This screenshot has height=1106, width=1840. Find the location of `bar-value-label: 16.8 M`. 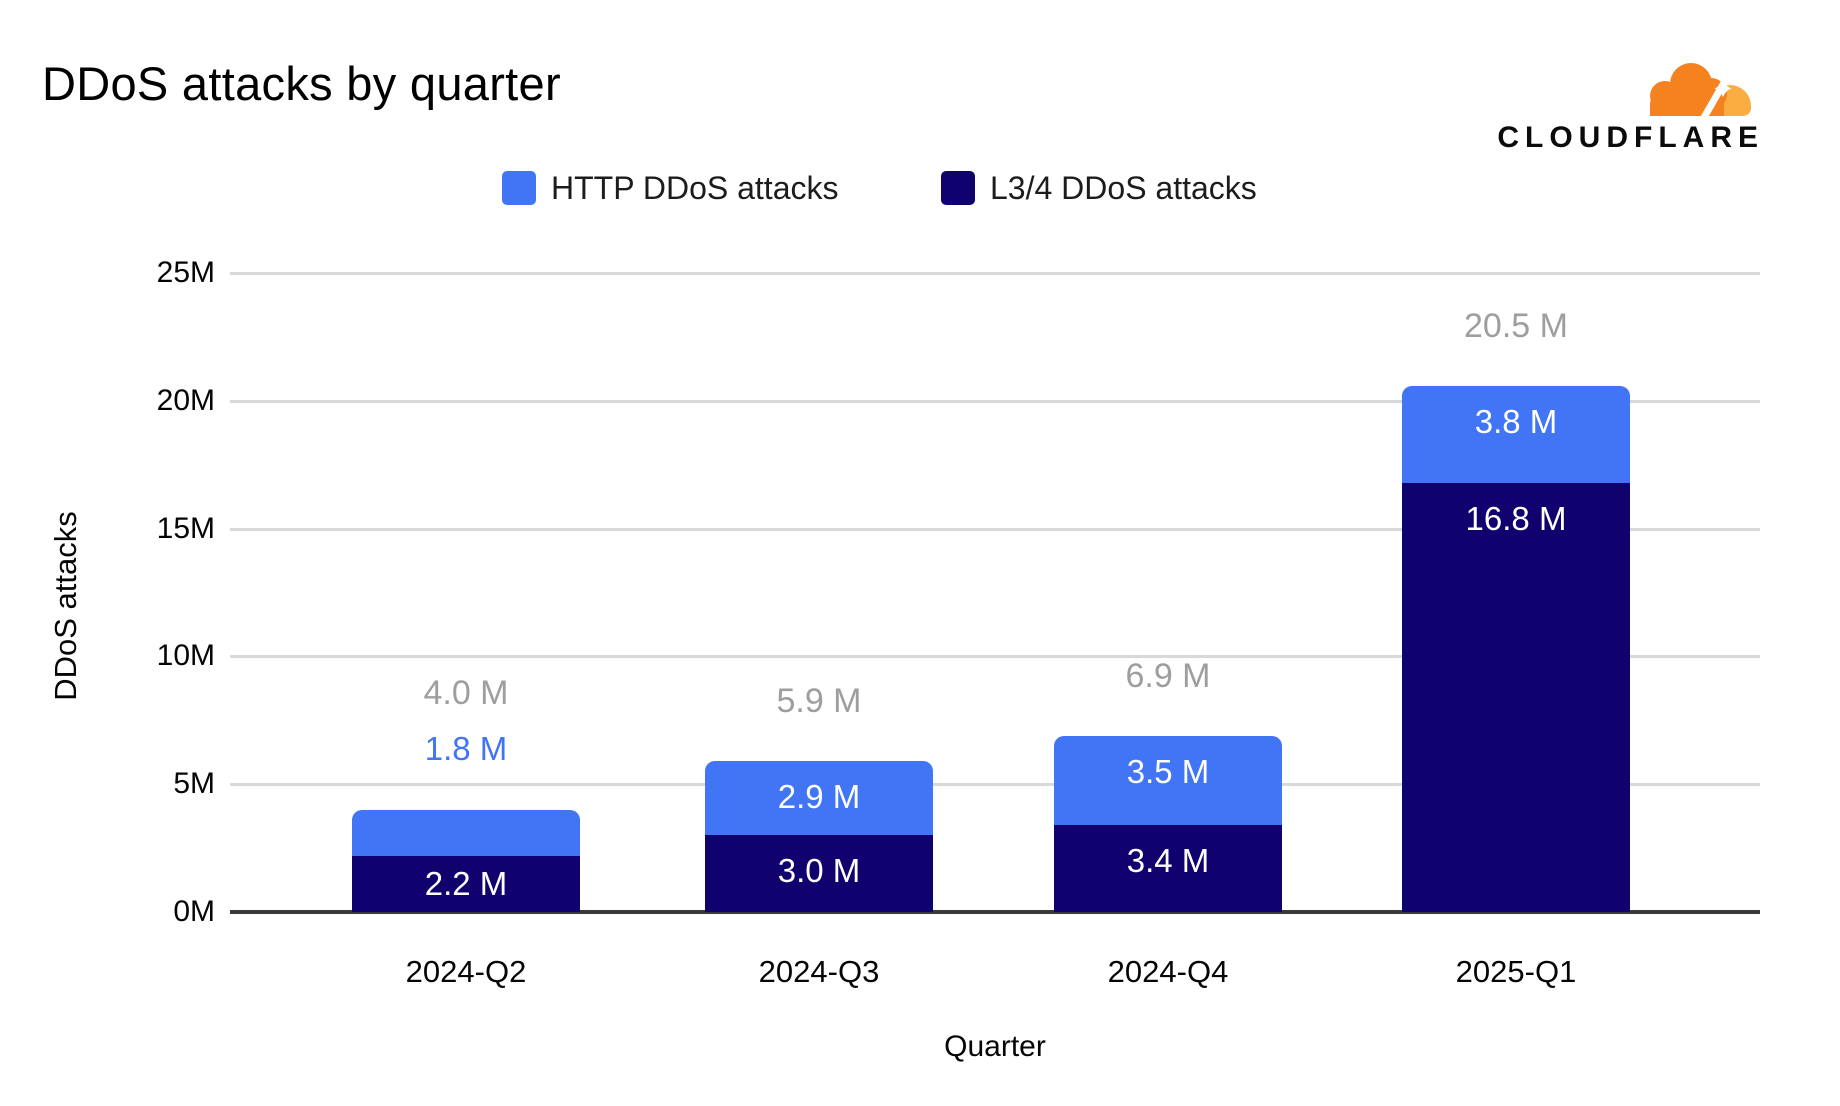

bar-value-label: 16.8 M is located at coordinates (1516, 518).